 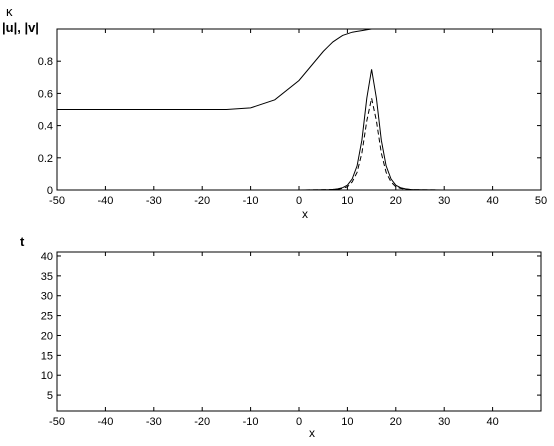 What do you see at coordinates (45, 127) in the screenshot?
I see `y-tick-label: 0.4` at bounding box center [45, 127].